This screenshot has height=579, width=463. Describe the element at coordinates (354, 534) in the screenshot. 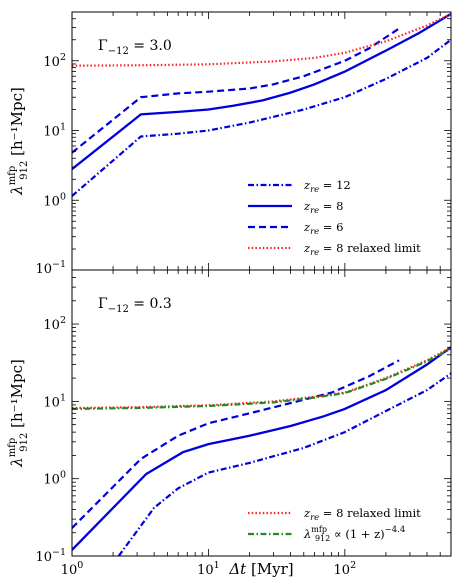

I see `legend-label: λmfp 912 ∝ (1 + z)−4.4` at that location.